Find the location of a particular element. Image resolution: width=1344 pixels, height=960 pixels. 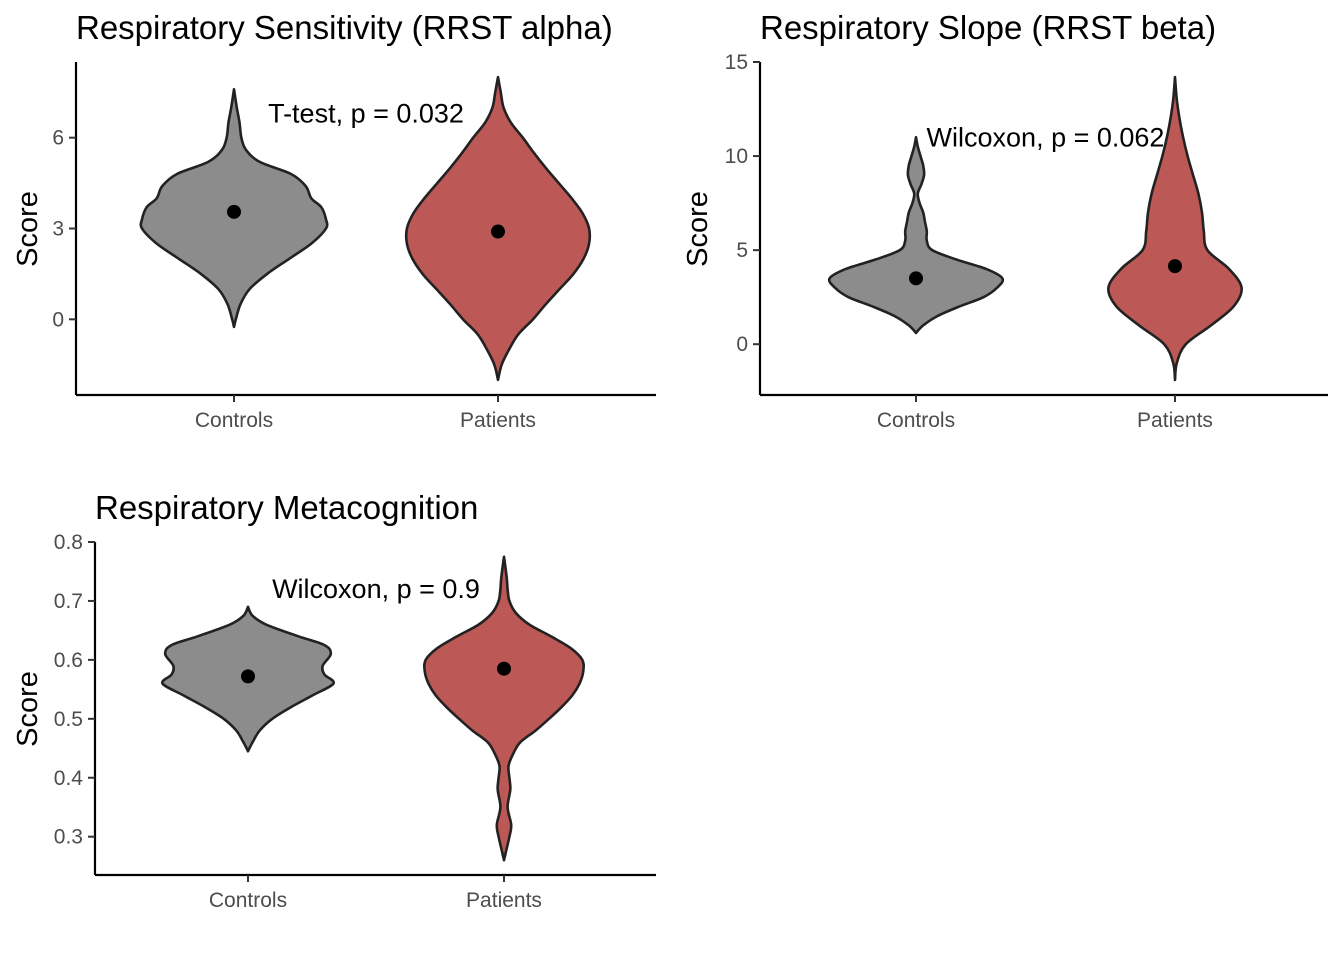

stat-test-annotation: Wilcoxon, p = 0.062 is located at coordinates (1046, 138).